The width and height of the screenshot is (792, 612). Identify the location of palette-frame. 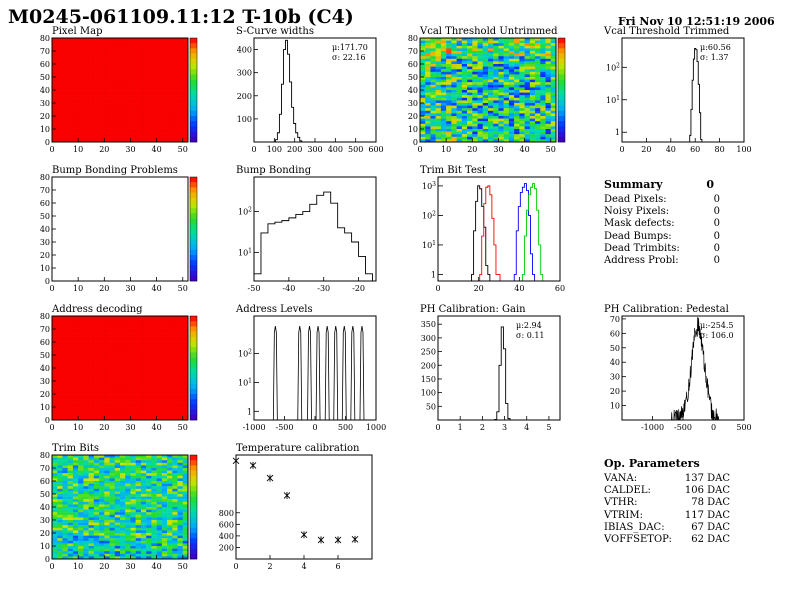
(193, 368).